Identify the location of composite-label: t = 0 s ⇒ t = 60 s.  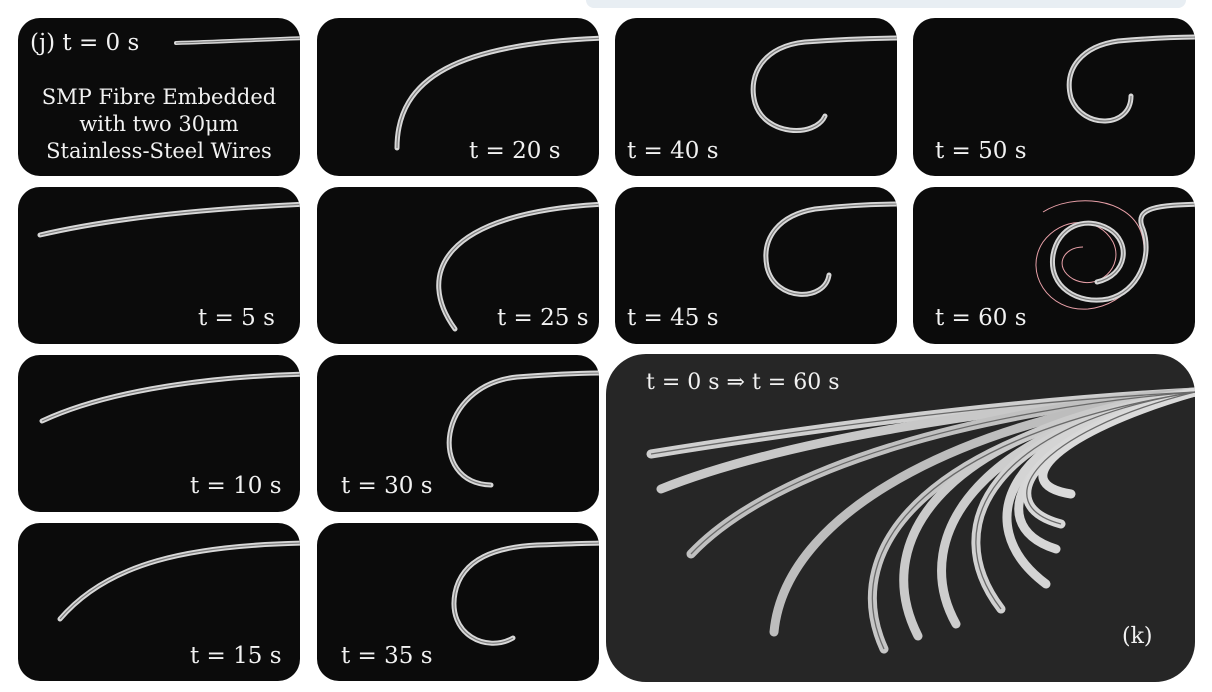
(743, 382).